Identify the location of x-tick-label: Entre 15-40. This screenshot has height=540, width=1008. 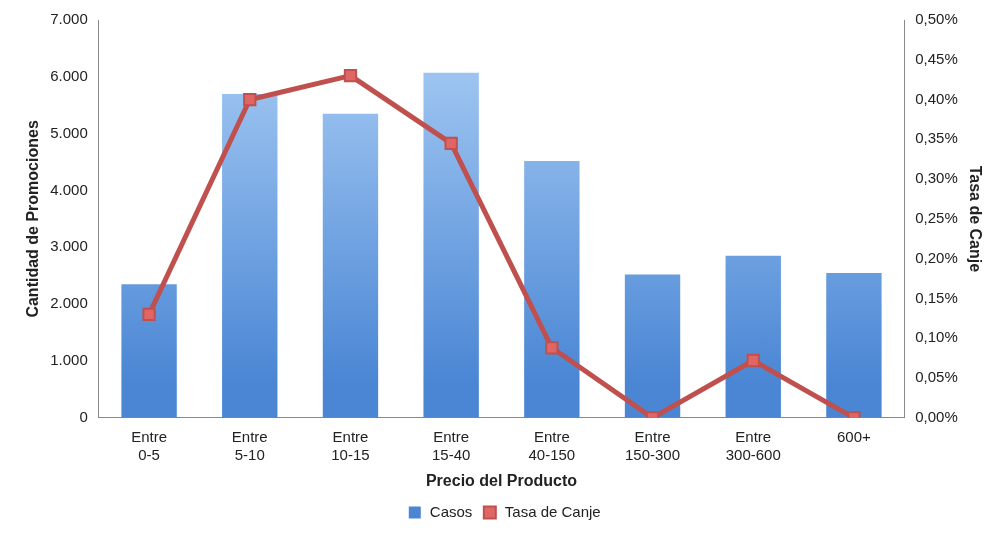
(451, 445).